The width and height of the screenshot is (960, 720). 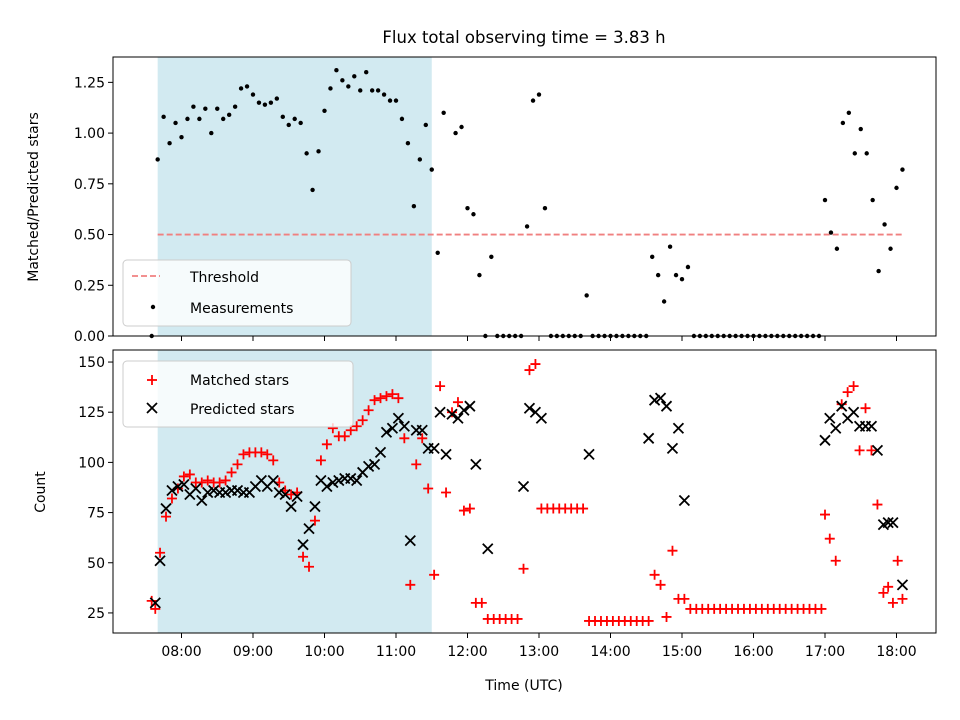 I want to click on predicted-legend-label: Predicted stars, so click(x=242, y=410).